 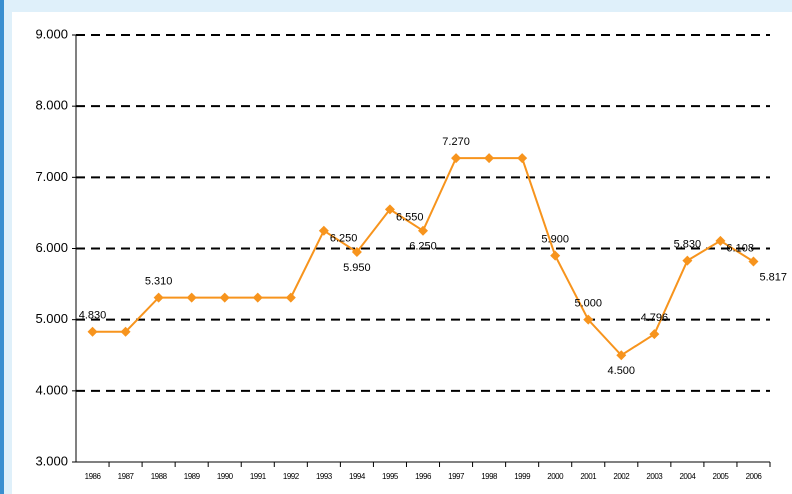 What do you see at coordinates (588, 304) in the screenshot?
I see `data-label: 5.000` at bounding box center [588, 304].